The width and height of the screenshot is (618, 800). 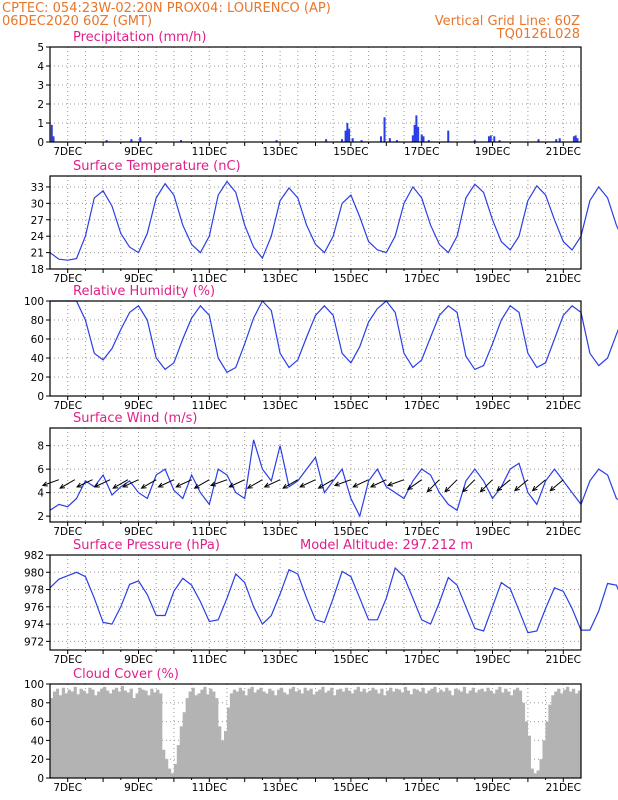 I want to click on panel-frame, so click(x=315, y=475).